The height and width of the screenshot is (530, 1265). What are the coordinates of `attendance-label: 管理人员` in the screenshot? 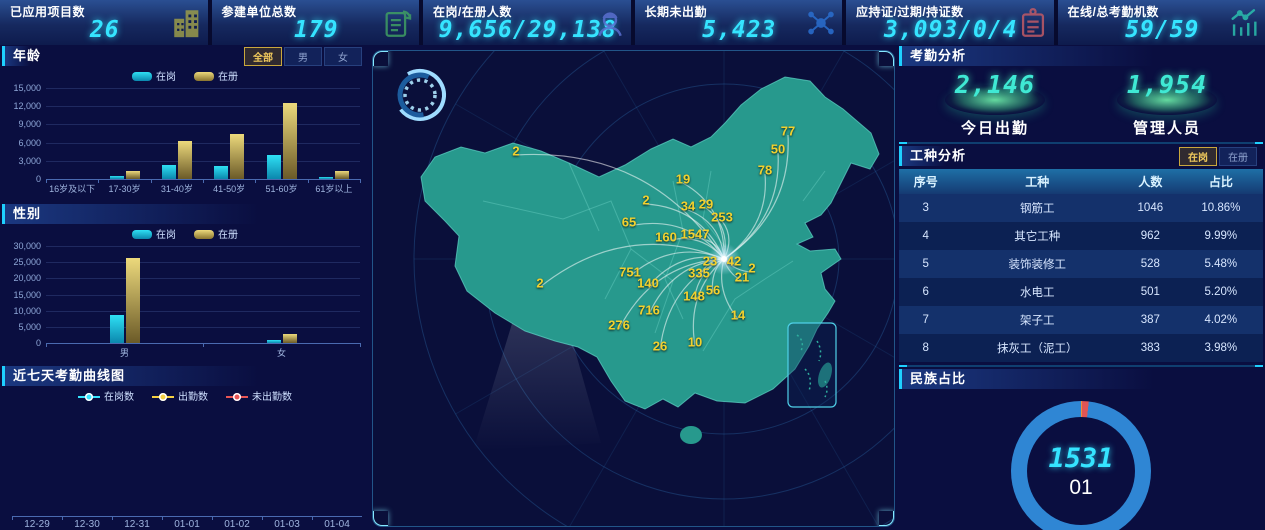 It's located at (1166, 128).